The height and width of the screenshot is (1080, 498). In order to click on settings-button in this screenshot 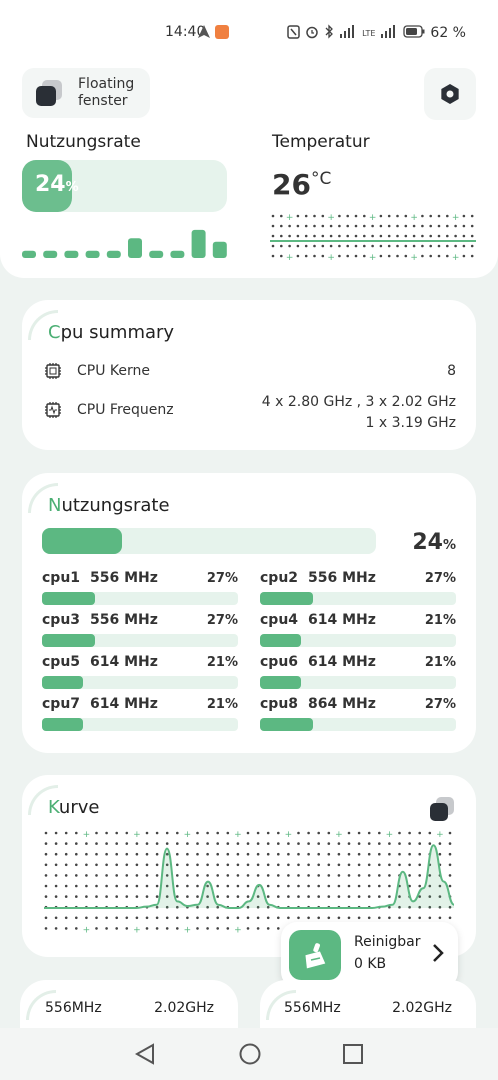, I will do `click(450, 94)`.